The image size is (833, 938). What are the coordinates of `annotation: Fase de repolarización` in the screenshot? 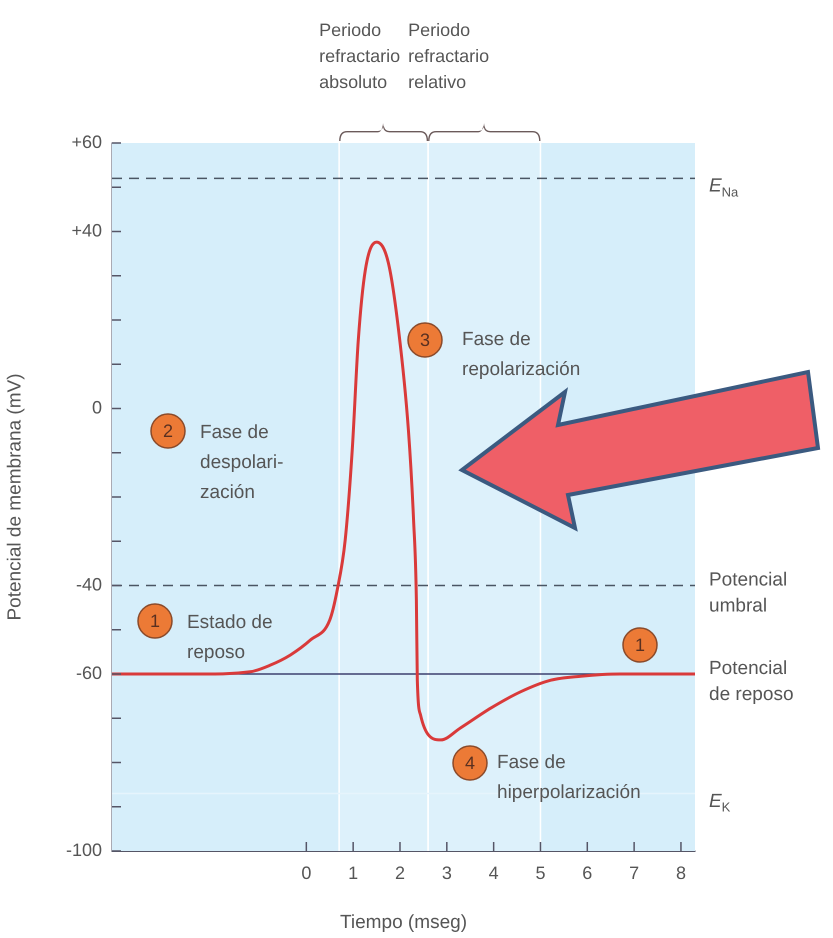 It's located at (521, 354).